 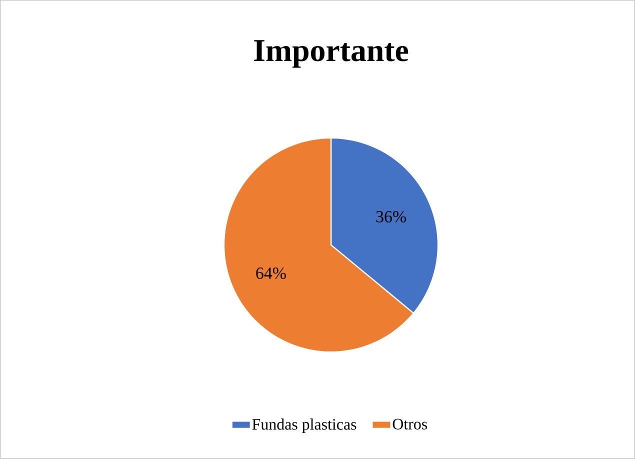 I want to click on data-label: 64%, so click(x=271, y=274).